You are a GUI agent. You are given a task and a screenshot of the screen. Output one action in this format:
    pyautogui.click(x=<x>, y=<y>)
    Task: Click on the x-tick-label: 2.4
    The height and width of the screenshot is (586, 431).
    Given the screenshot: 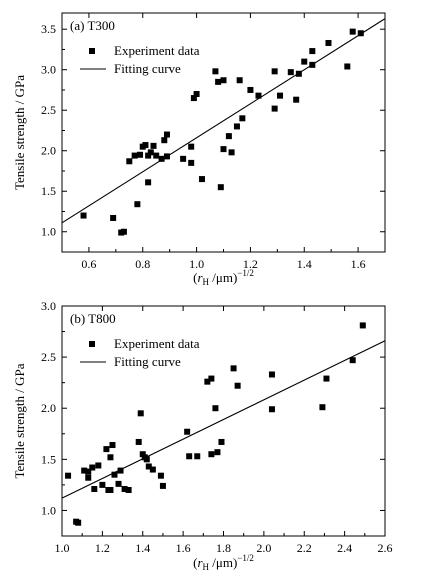 What is the action you would take?
    pyautogui.click(x=344, y=548)
    